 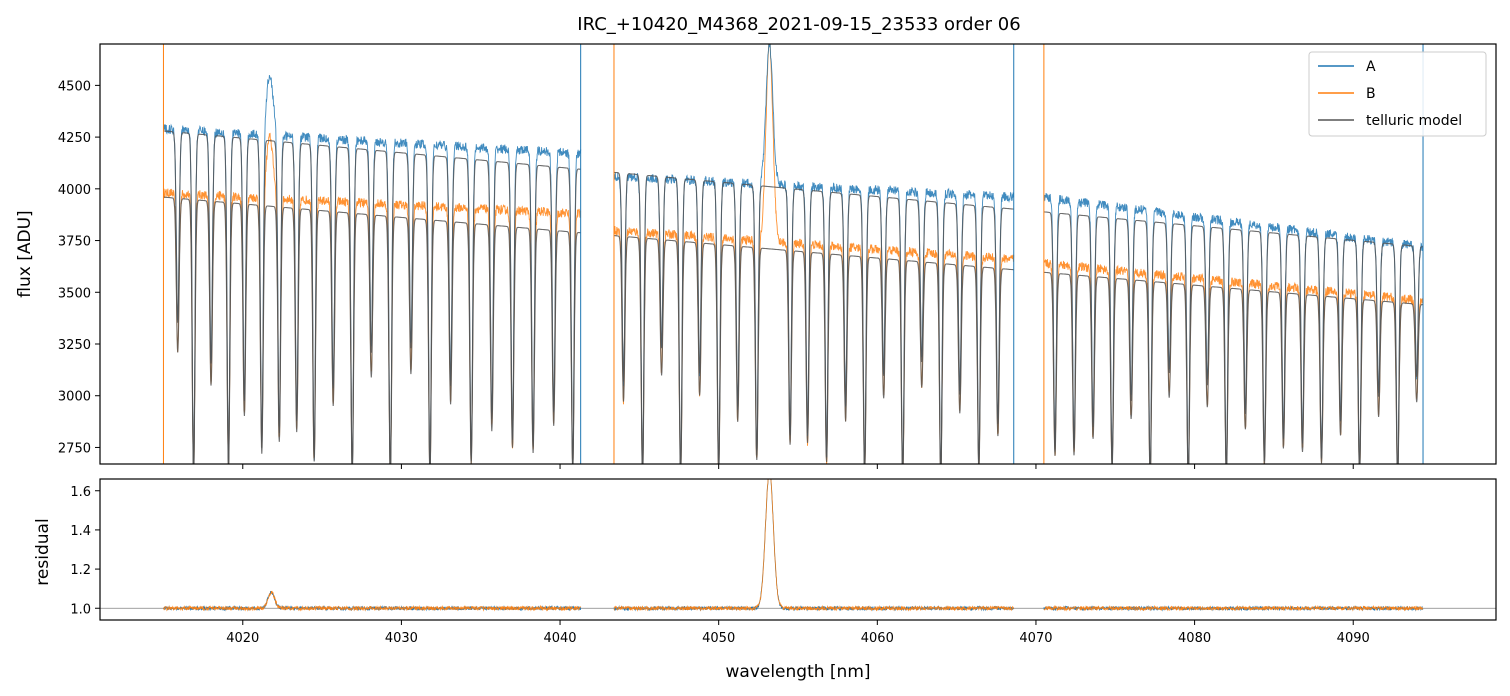 What do you see at coordinates (74, 190) in the screenshot?
I see `top-y-tick-label: 4000` at bounding box center [74, 190].